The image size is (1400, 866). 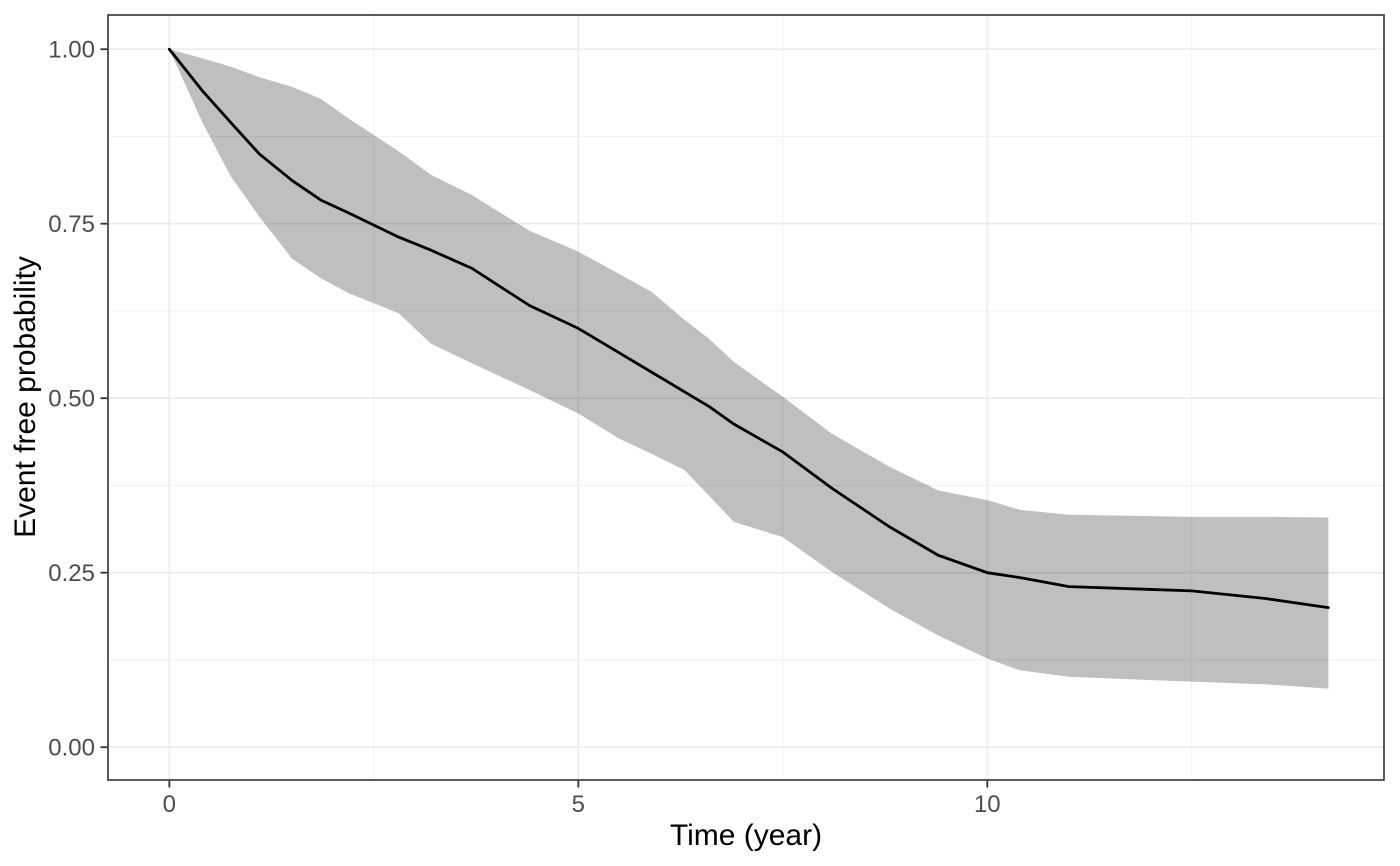 I want to click on y-tick-label: 0.00, so click(x=71, y=748).